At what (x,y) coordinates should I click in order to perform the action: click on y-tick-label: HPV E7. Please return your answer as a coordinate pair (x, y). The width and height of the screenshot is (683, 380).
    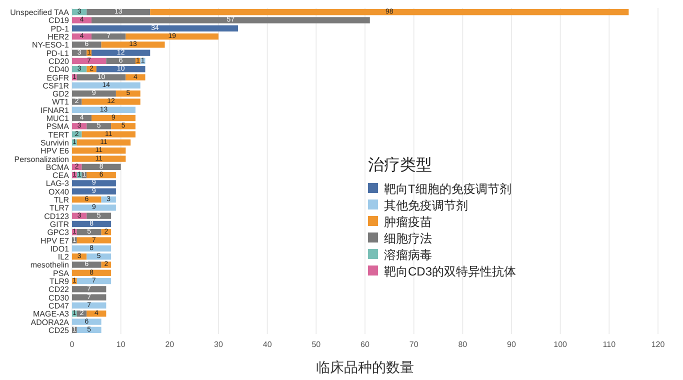
    Looking at the image, I should click on (55, 241).